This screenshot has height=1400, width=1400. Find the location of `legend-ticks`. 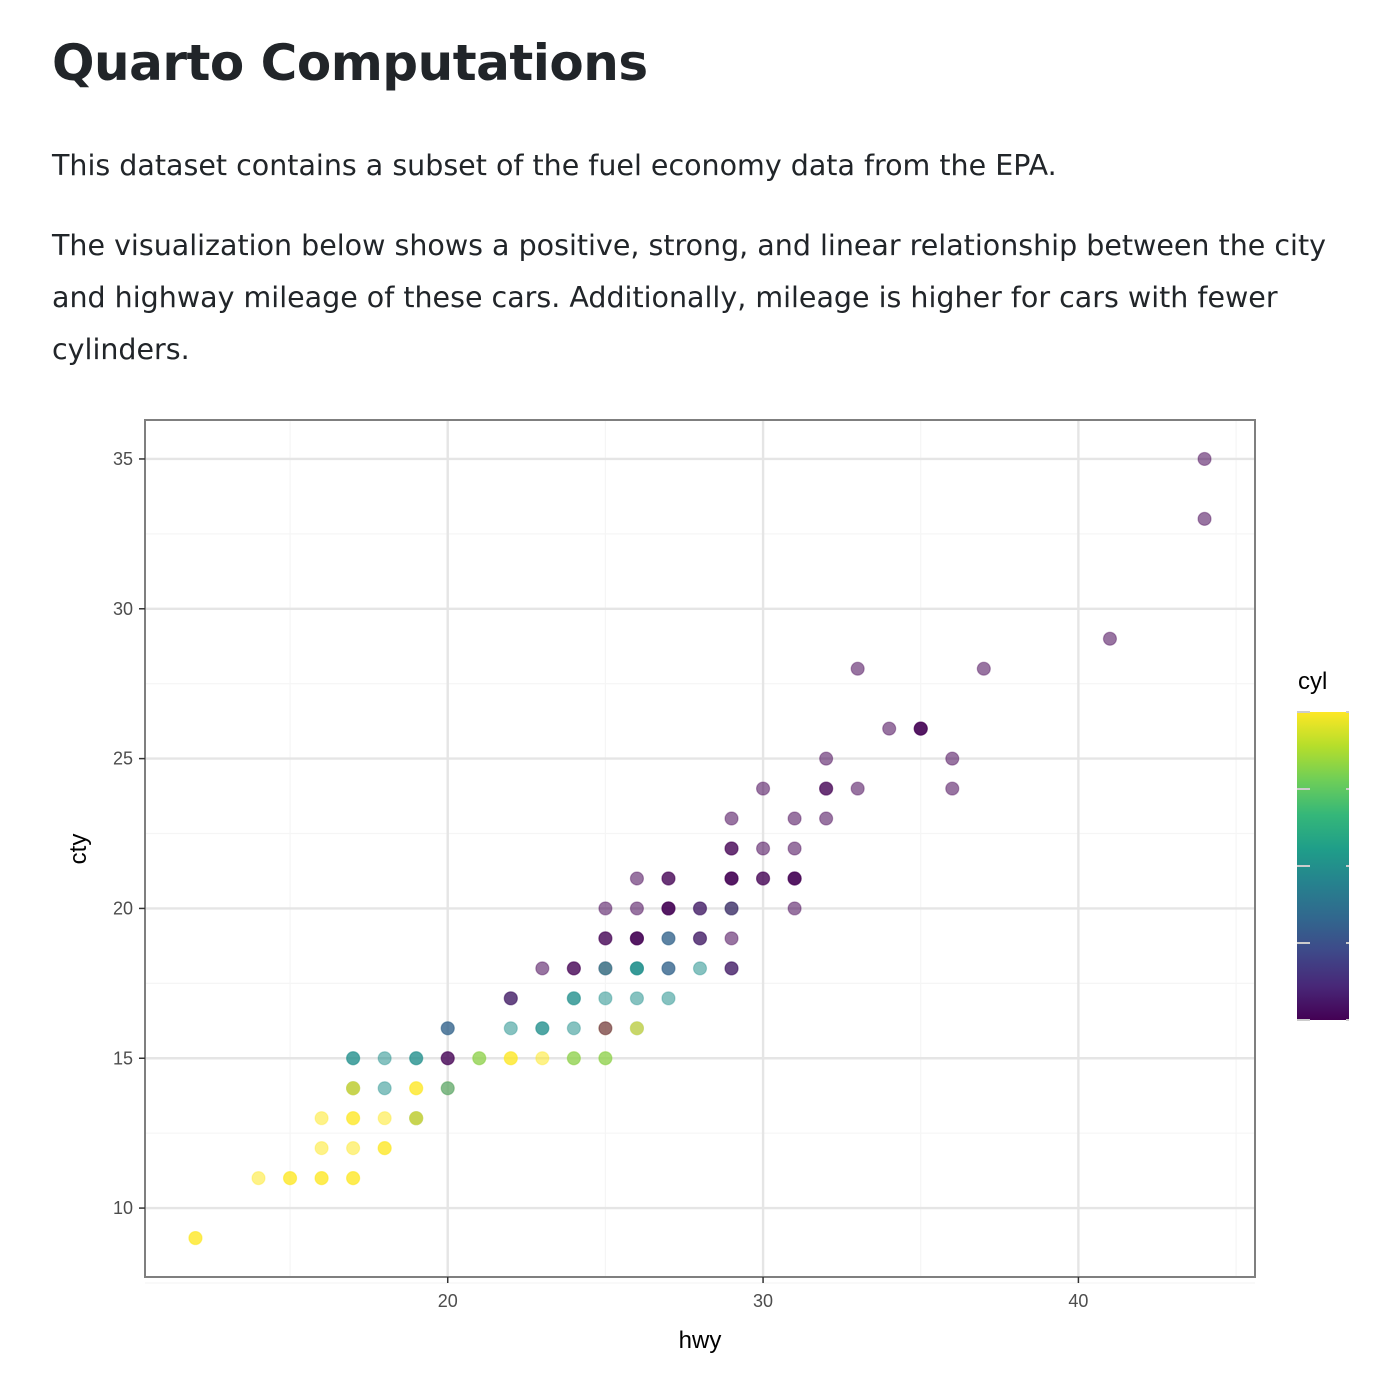

legend-ticks is located at coordinates (1323, 866).